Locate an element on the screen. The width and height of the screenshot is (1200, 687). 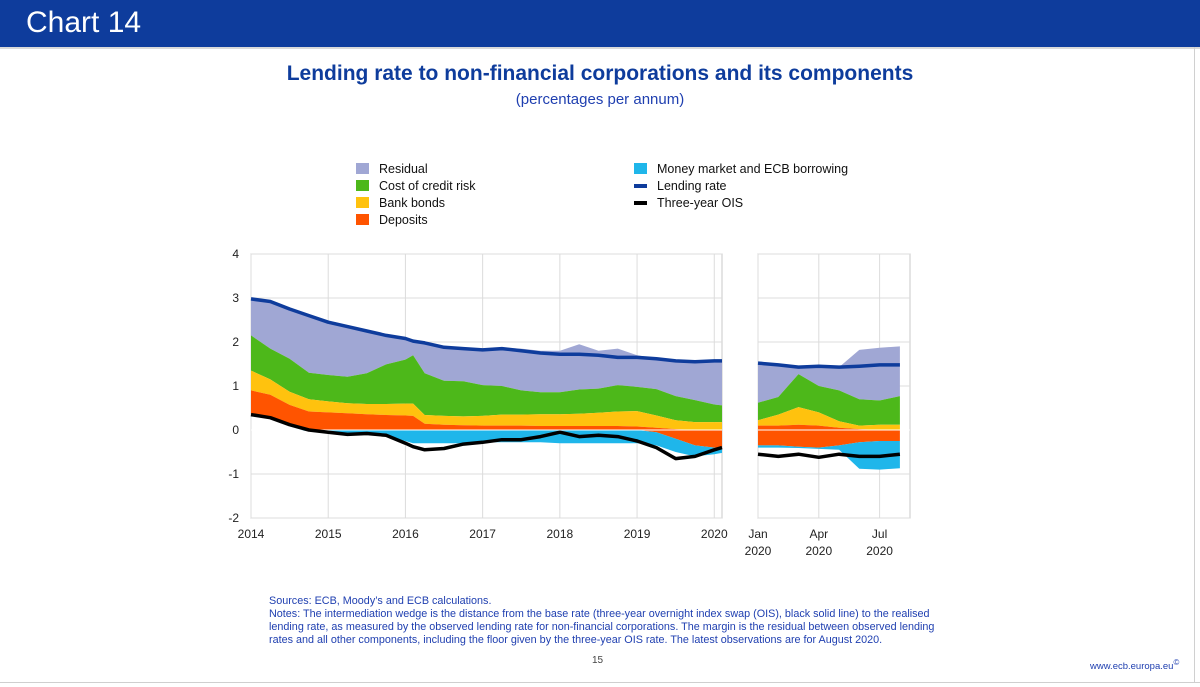
x-tick-label: Jul is located at coordinates (879, 534).